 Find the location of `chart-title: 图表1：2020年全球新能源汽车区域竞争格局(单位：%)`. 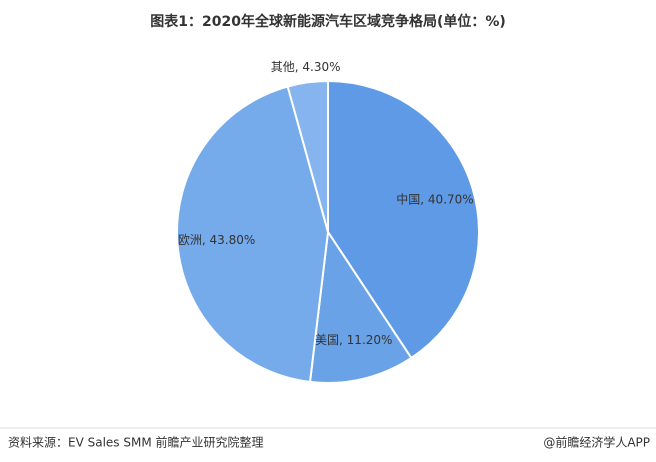

chart-title: 图表1：2020年全球新能源汽车区域竞争格局(单位：%) is located at coordinates (328, 21).